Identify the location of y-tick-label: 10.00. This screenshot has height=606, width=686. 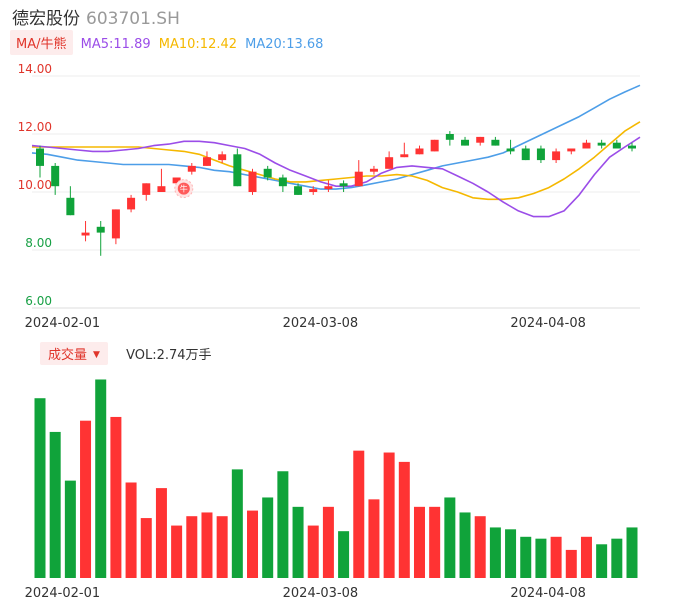
(35, 185).